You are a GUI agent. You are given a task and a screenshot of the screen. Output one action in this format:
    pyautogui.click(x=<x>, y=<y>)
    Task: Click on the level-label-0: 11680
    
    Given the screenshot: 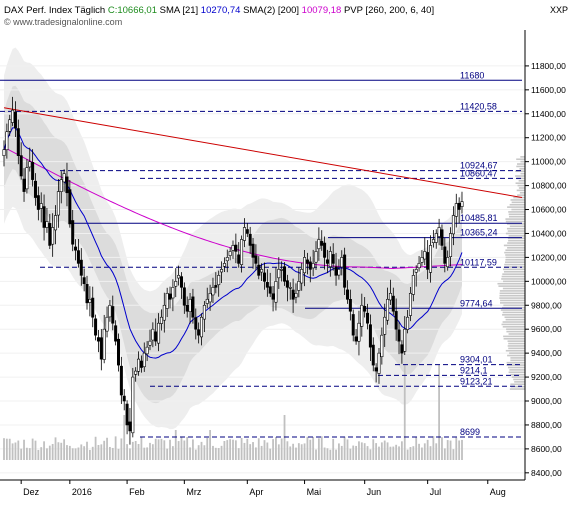 What is the action you would take?
    pyautogui.click(x=472, y=75)
    